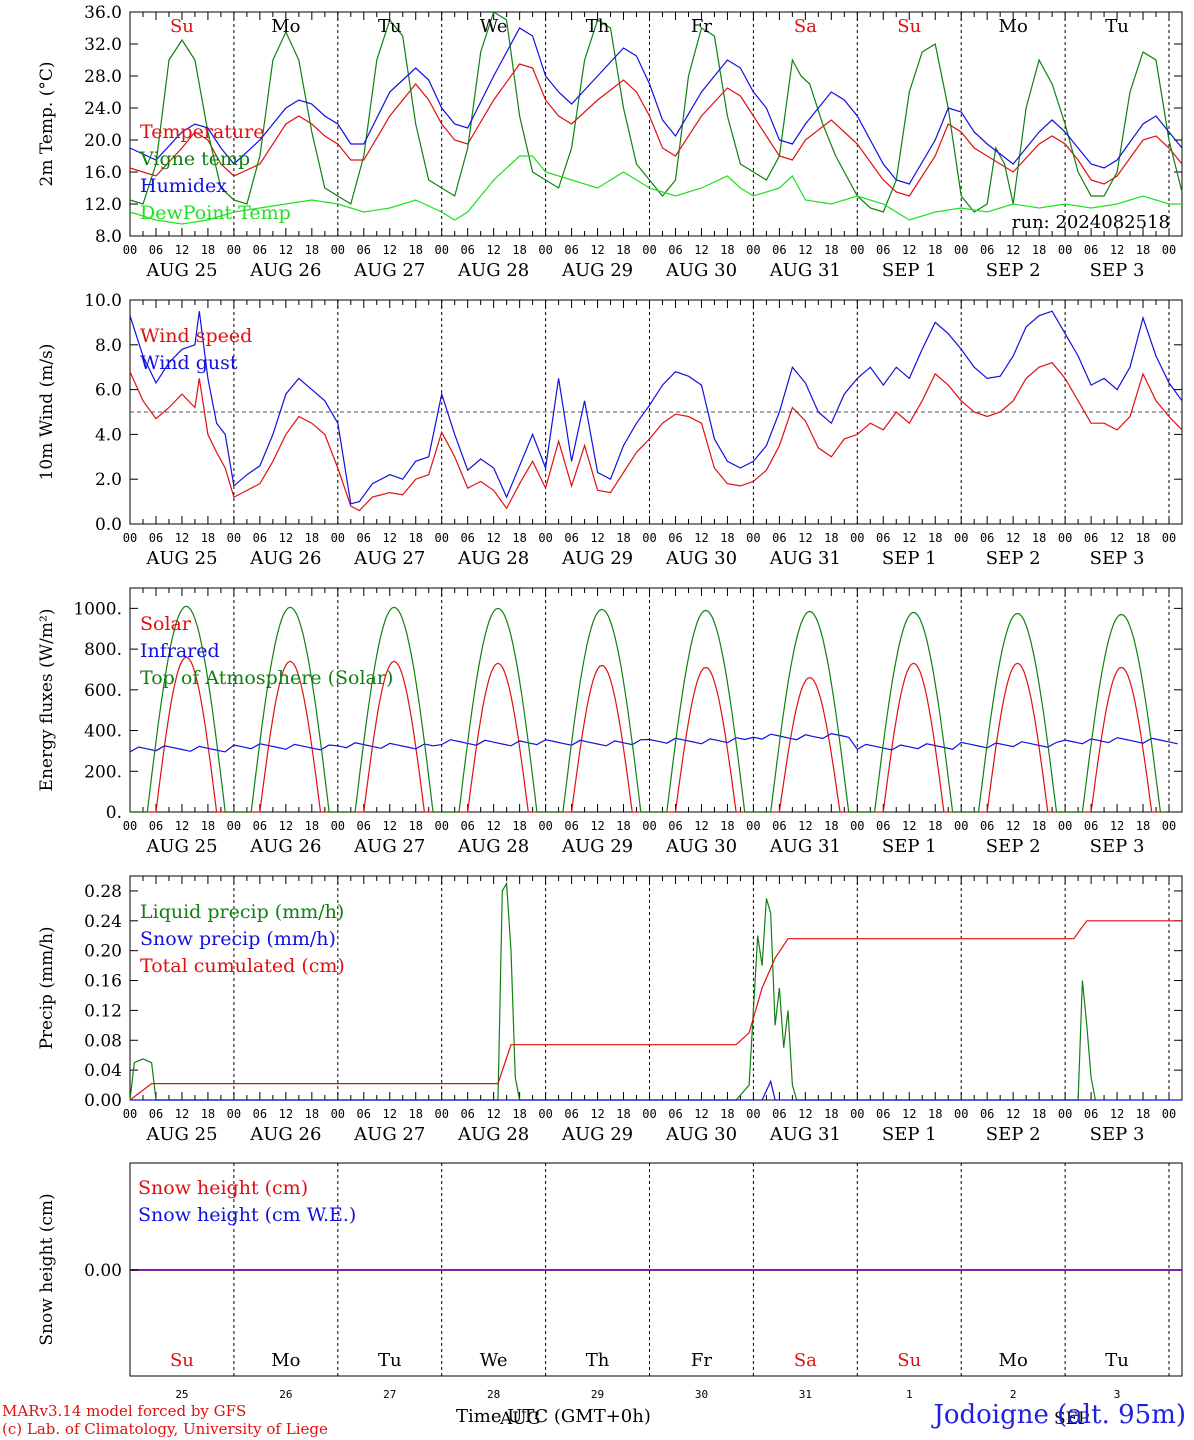 This screenshot has width=1194, height=1440. What do you see at coordinates (285, 26) in the screenshot?
I see `weekday-label-top: Mo` at bounding box center [285, 26].